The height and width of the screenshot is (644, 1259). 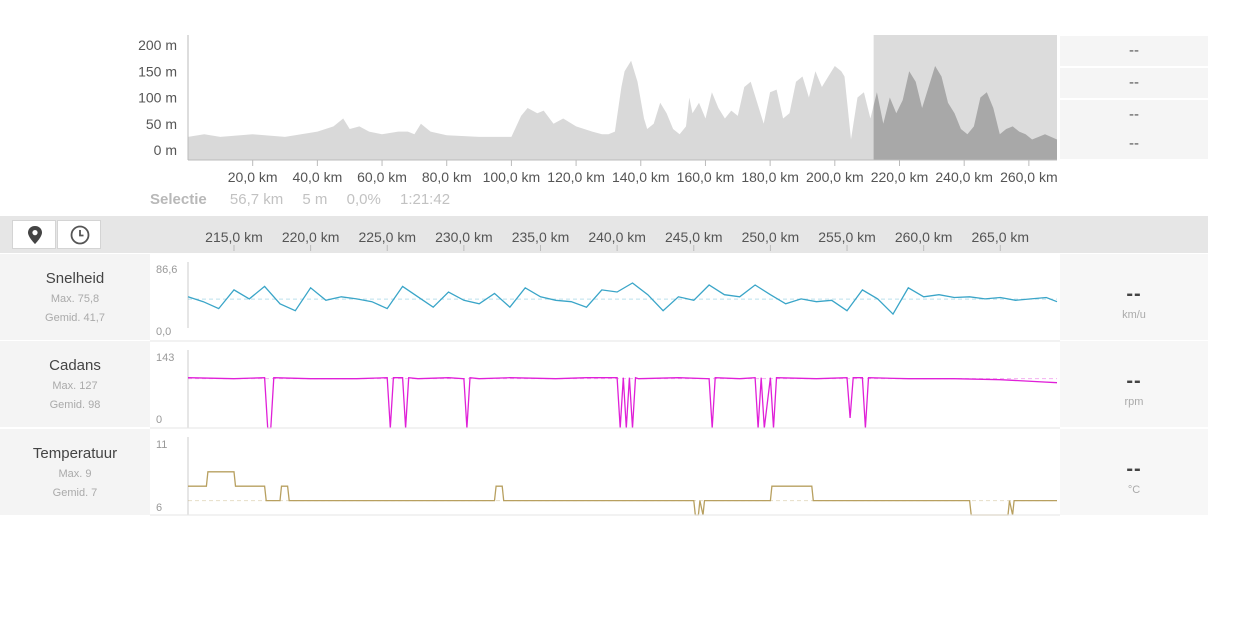 What do you see at coordinates (159, 508) in the screenshot?
I see `temperature-ymin-label: 6` at bounding box center [159, 508].